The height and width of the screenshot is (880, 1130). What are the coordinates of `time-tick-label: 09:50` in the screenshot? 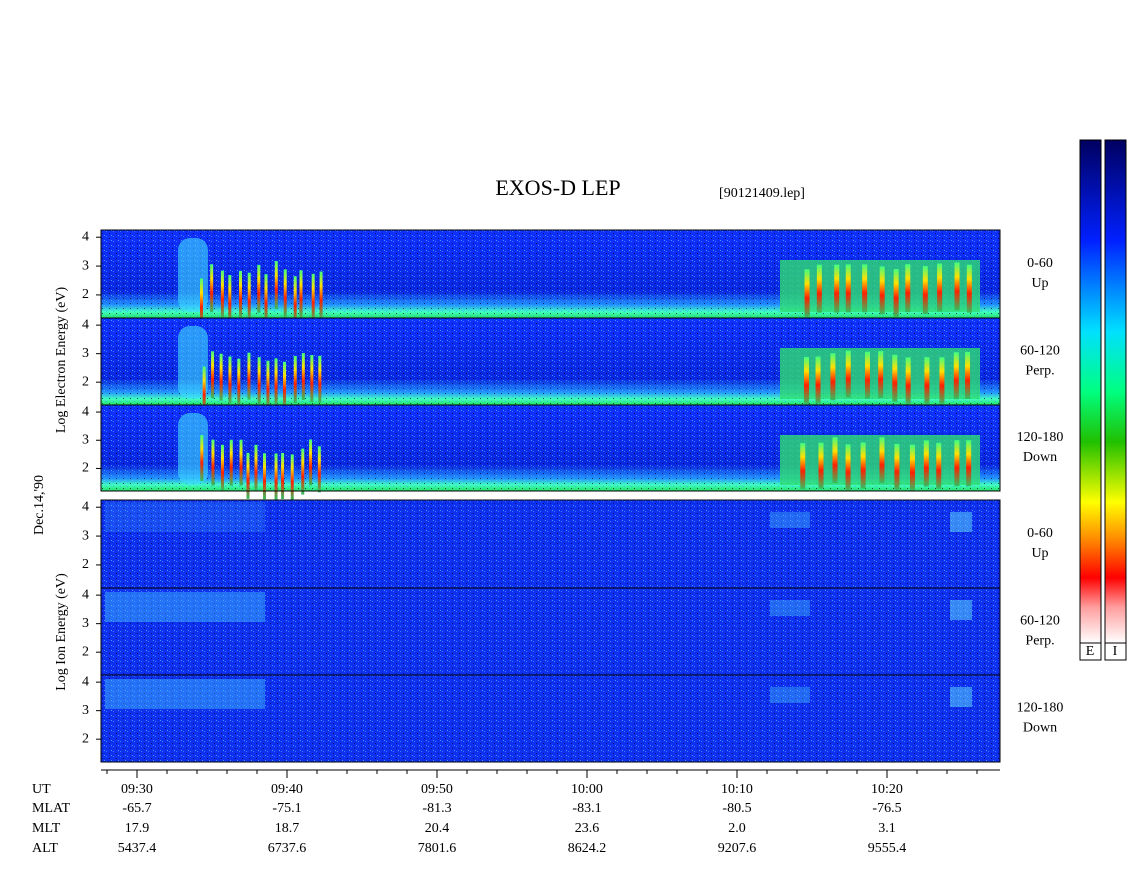 It's located at (437, 789).